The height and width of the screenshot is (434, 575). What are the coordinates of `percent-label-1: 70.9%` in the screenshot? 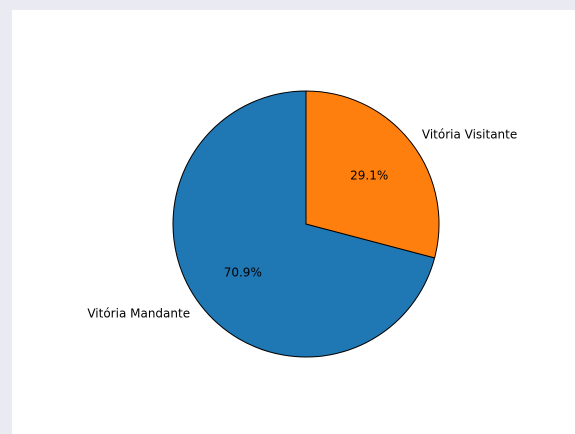 It's located at (243, 273).